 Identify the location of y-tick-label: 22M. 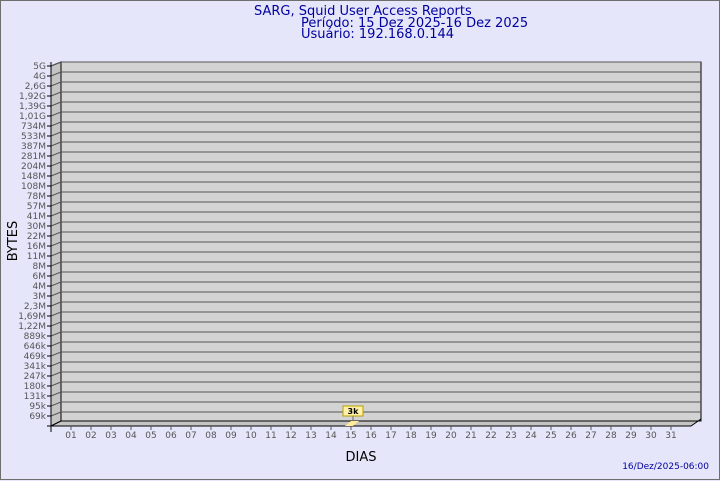
(36, 237).